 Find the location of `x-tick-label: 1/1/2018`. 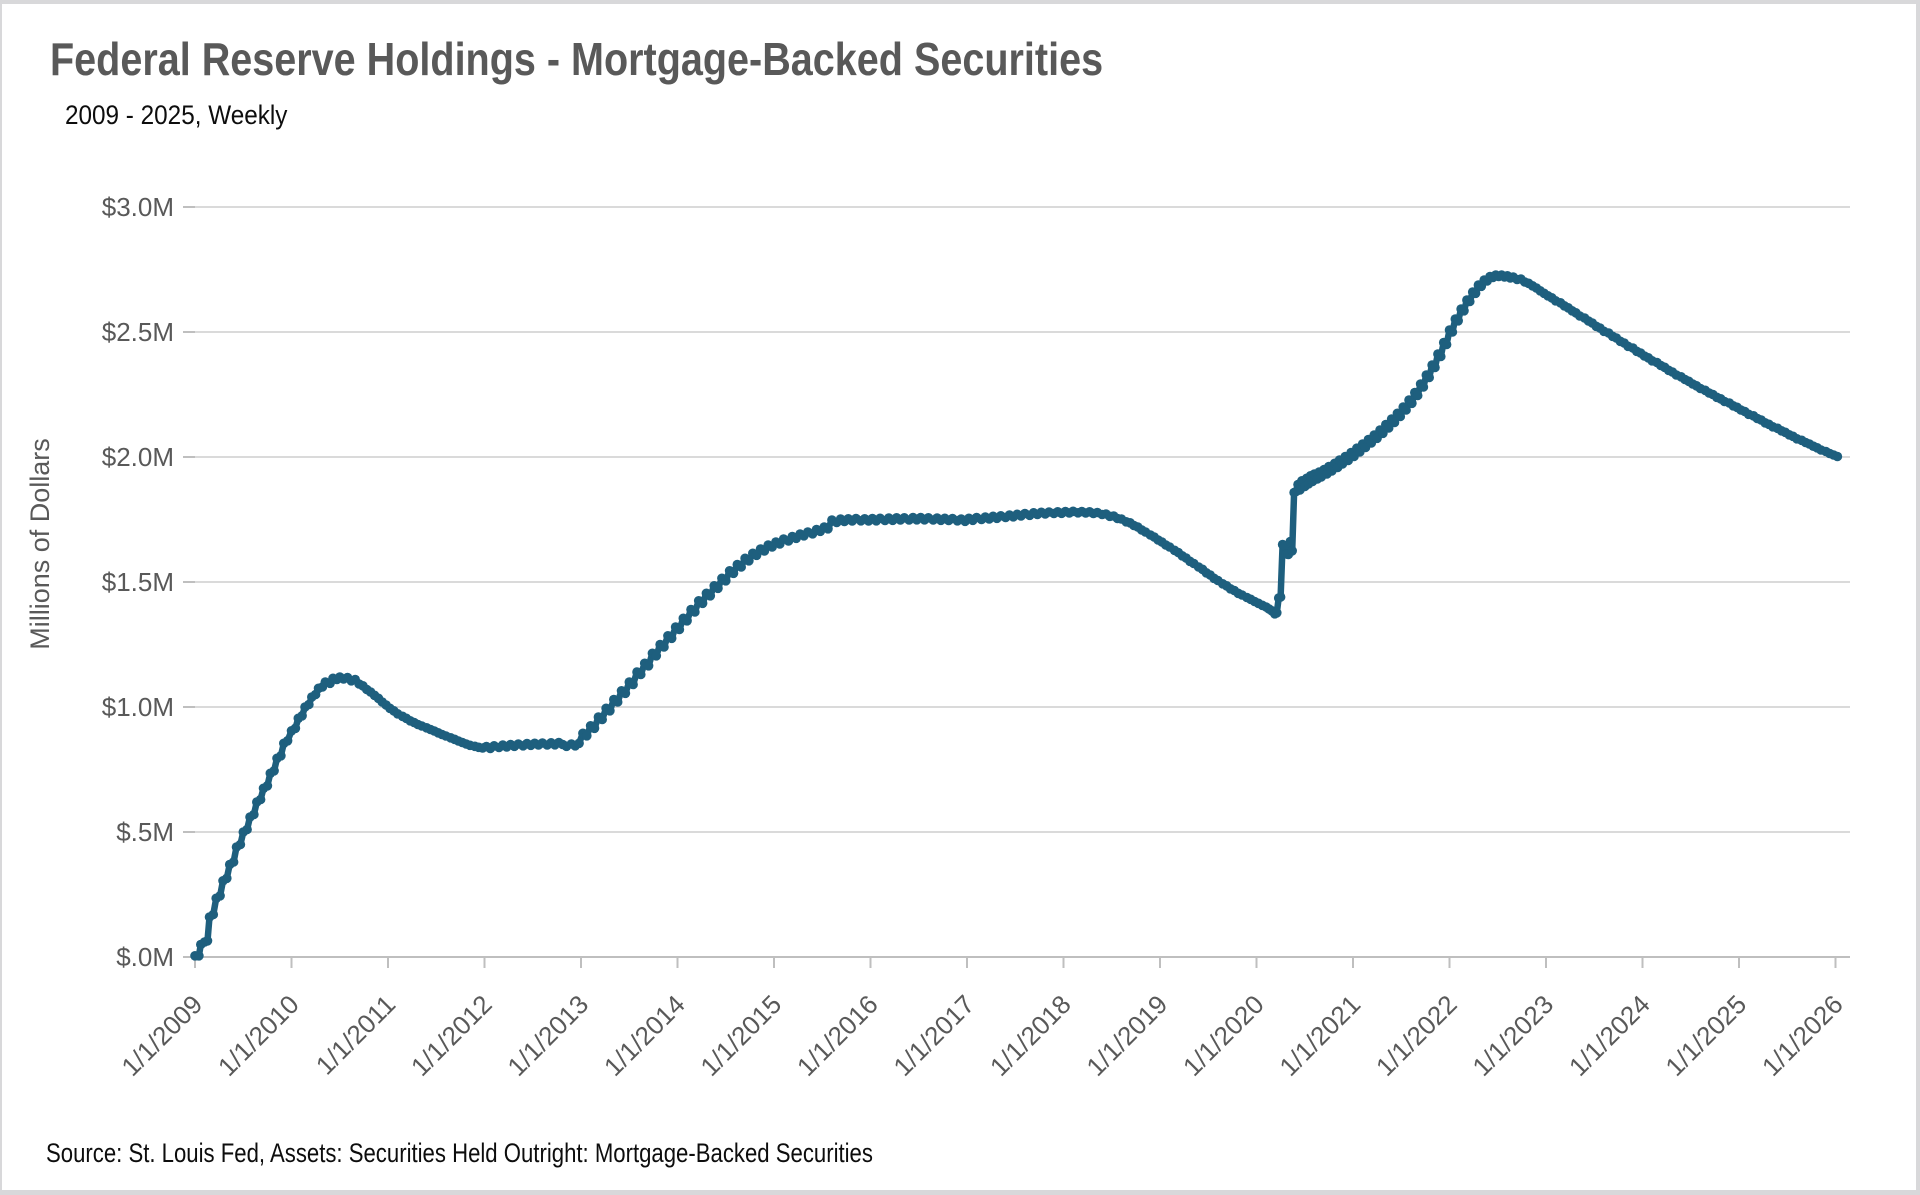

x-tick-label: 1/1/2018 is located at coordinates (1030, 1035).